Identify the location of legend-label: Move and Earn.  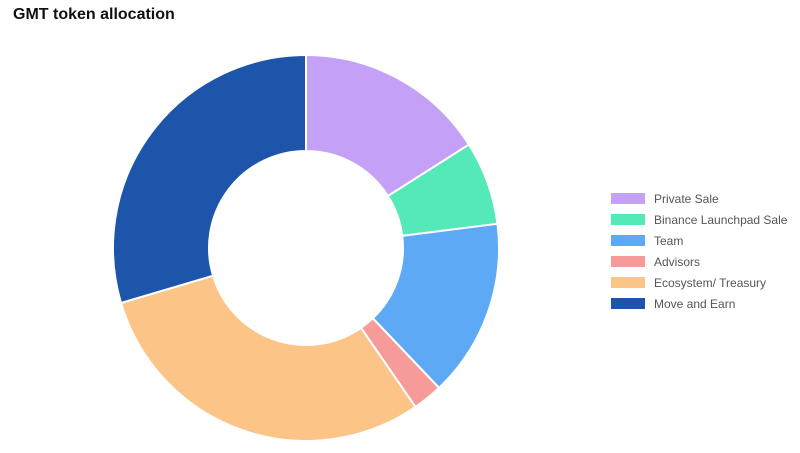
(695, 303).